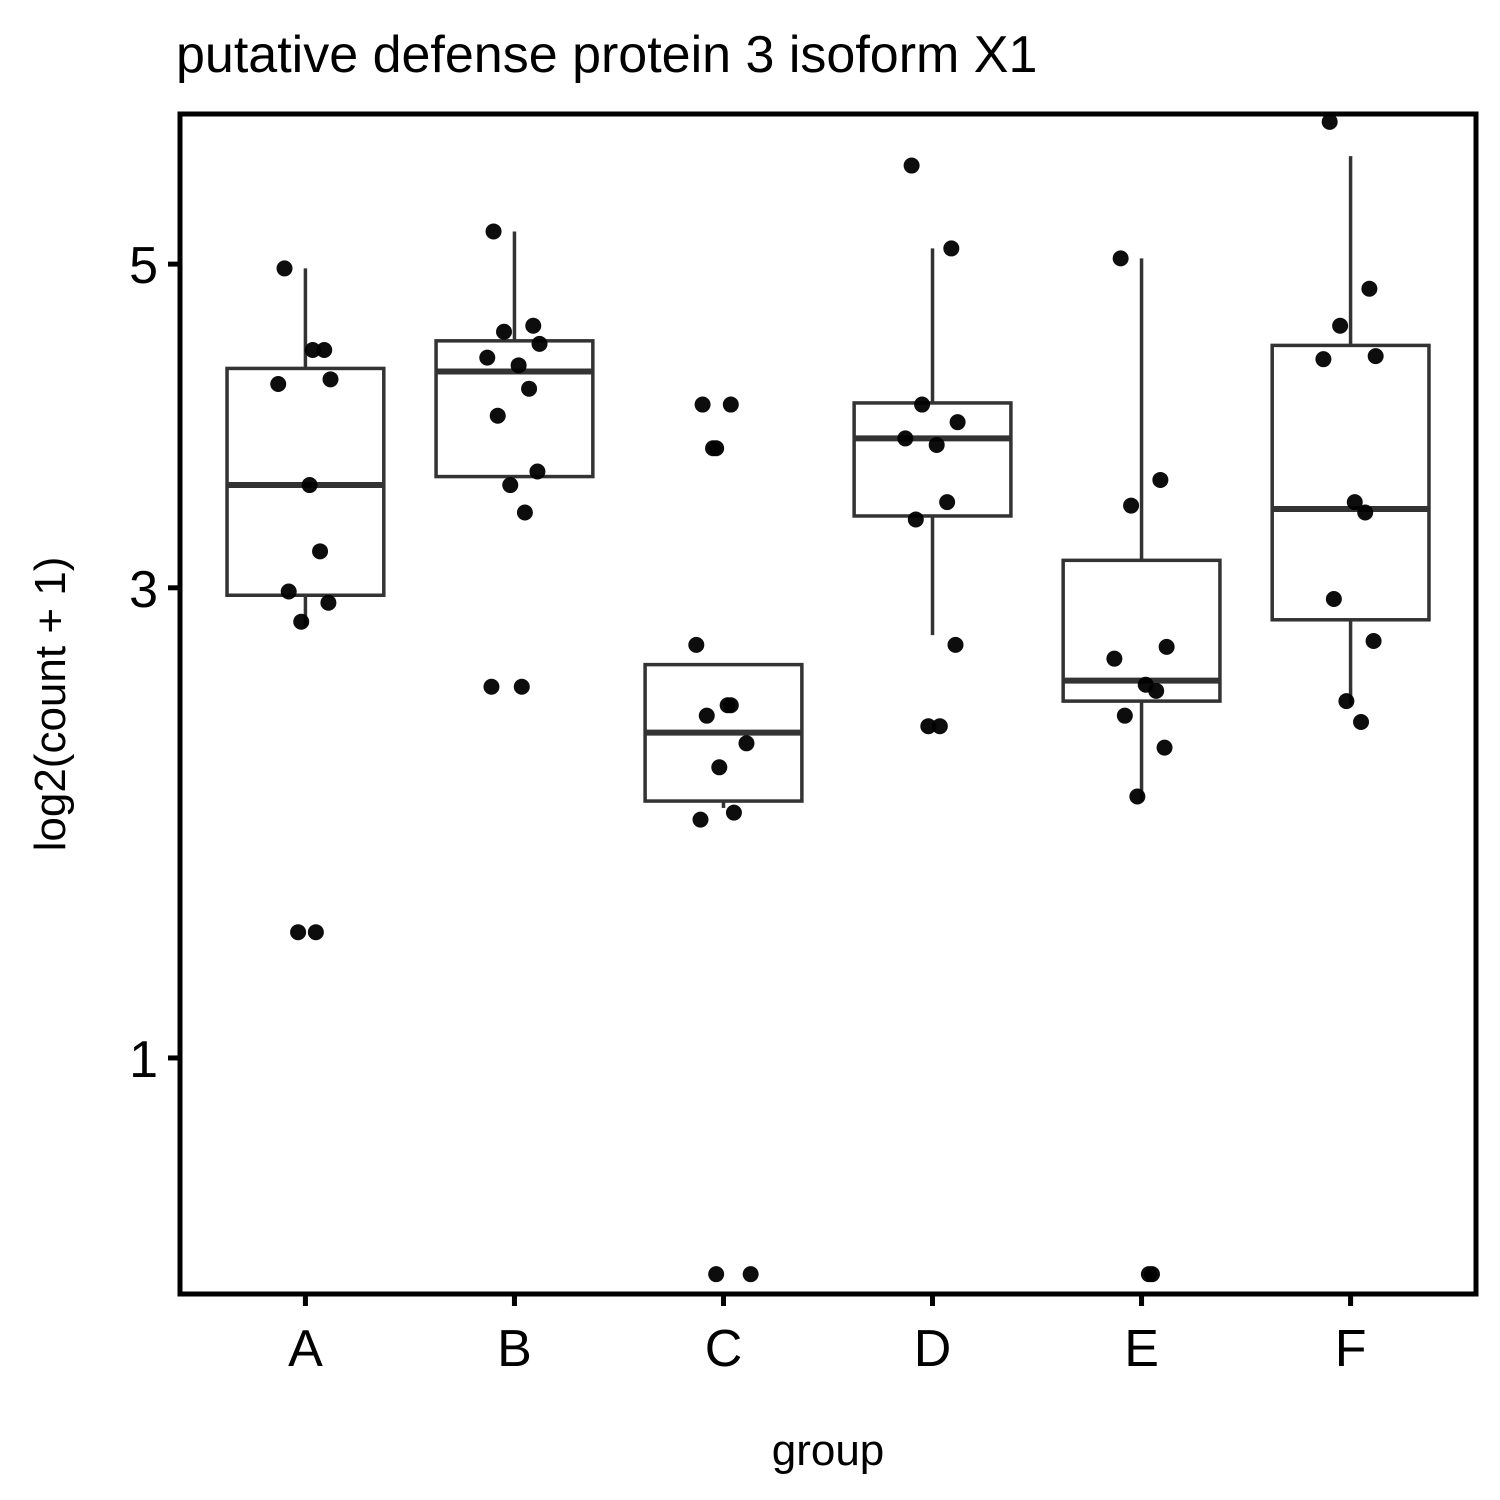 This screenshot has width=1500, height=1500. Describe the element at coordinates (1140, 766) in the screenshot. I see `points-E` at that location.